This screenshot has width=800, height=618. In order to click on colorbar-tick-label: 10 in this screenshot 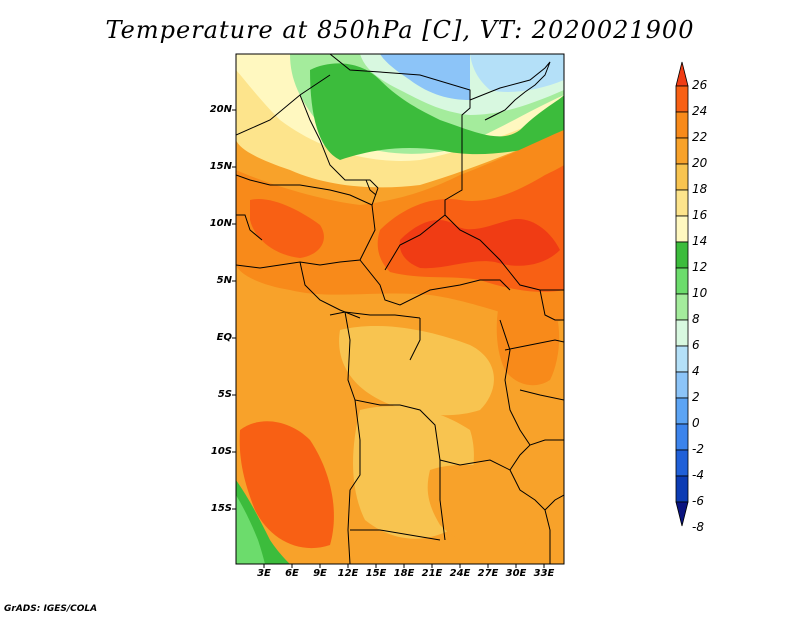, I will do `click(700, 293)`.